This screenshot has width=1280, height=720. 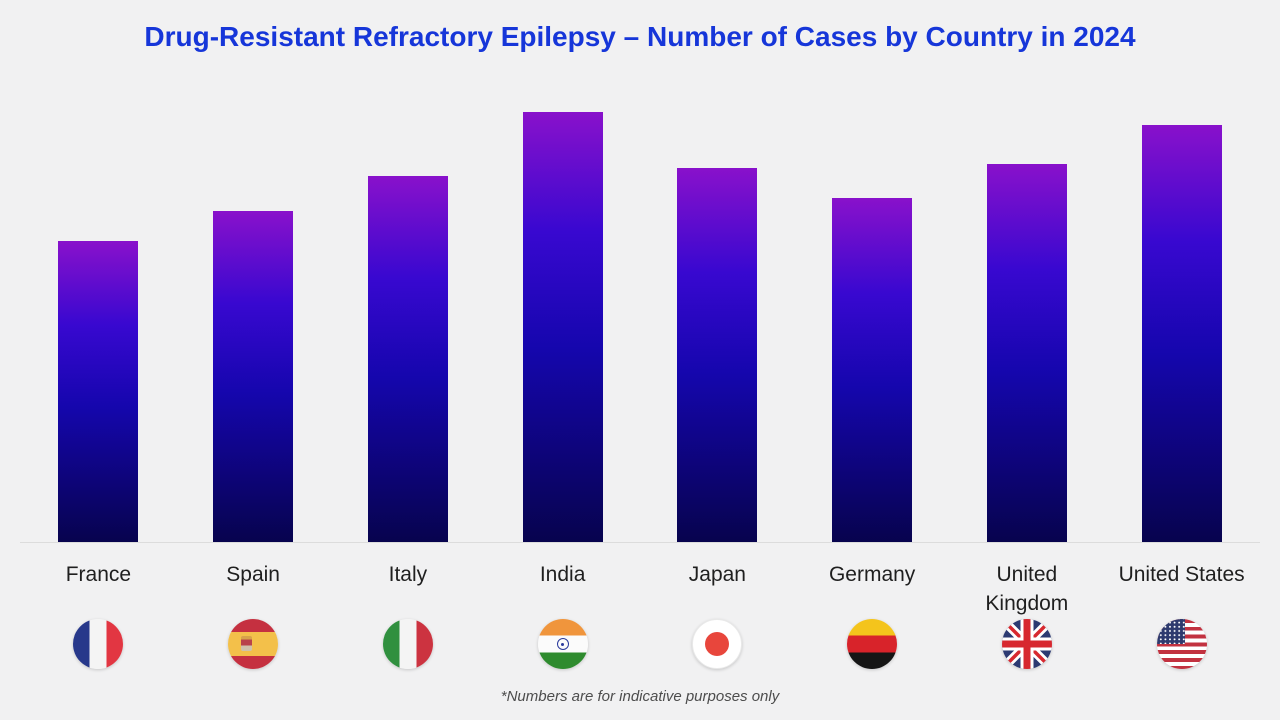 I want to click on ashoka-chakra, so click(x=562, y=644).